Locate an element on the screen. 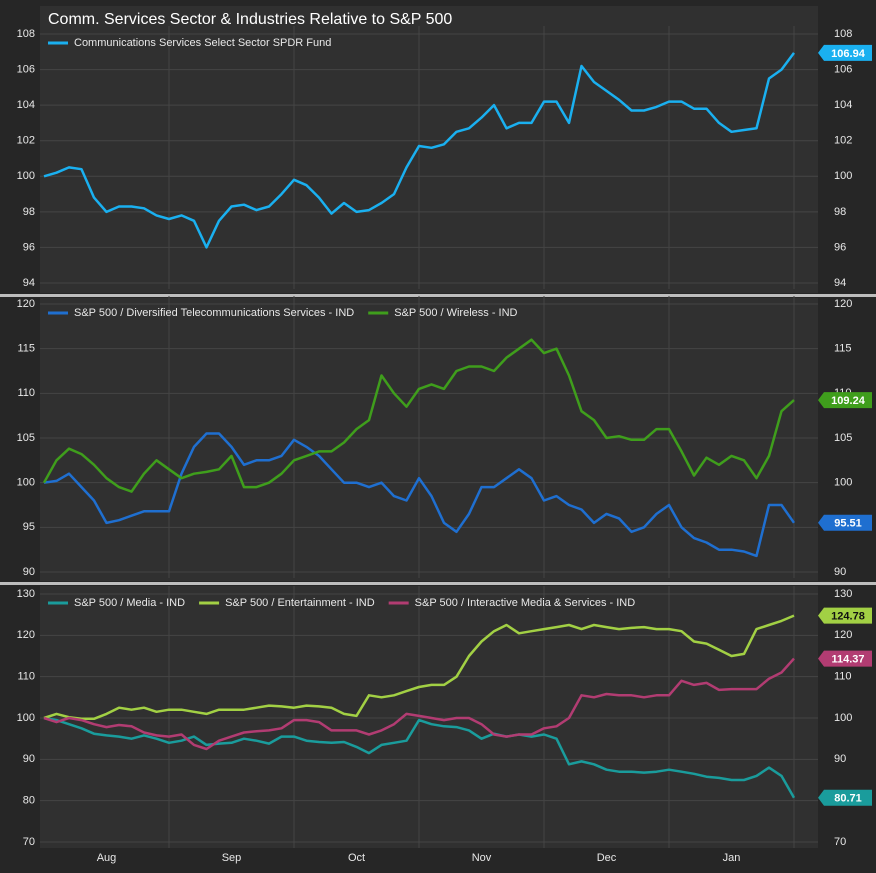 This screenshot has height=873, width=876. value-tag-label: 95.51 is located at coordinates (848, 524).